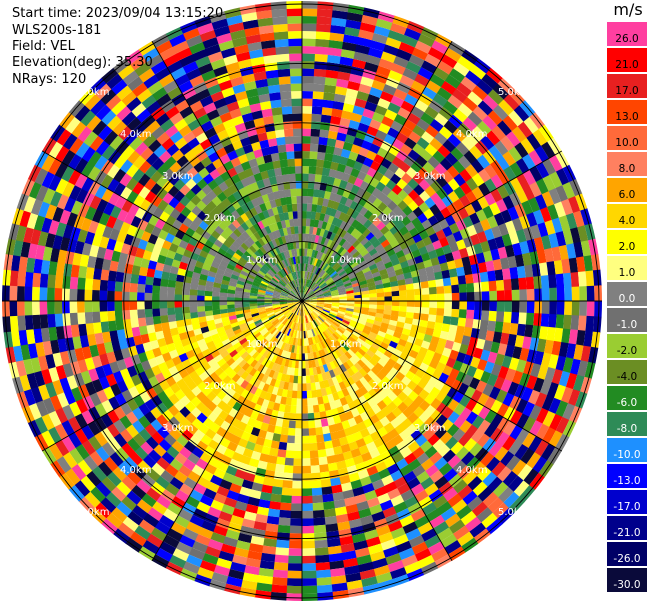  Describe the element at coordinates (627, 299) in the screenshot. I see `colorbar-tick-label: 0.0` at that location.